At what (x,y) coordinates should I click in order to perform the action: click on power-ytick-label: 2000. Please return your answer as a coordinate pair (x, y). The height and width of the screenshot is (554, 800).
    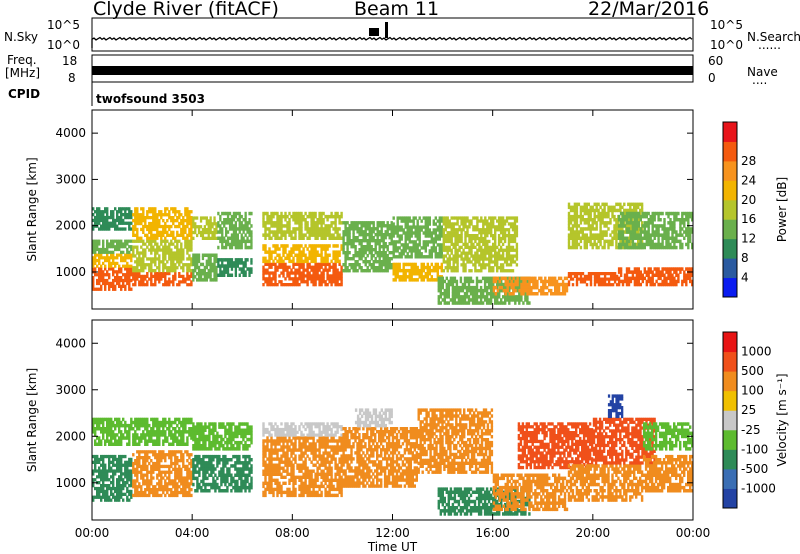
    Looking at the image, I should click on (70, 226).